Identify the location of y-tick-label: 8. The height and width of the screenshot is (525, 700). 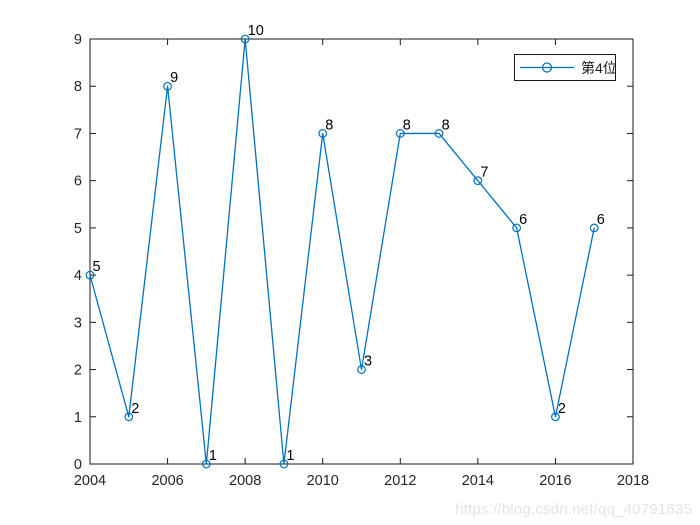
(78, 87).